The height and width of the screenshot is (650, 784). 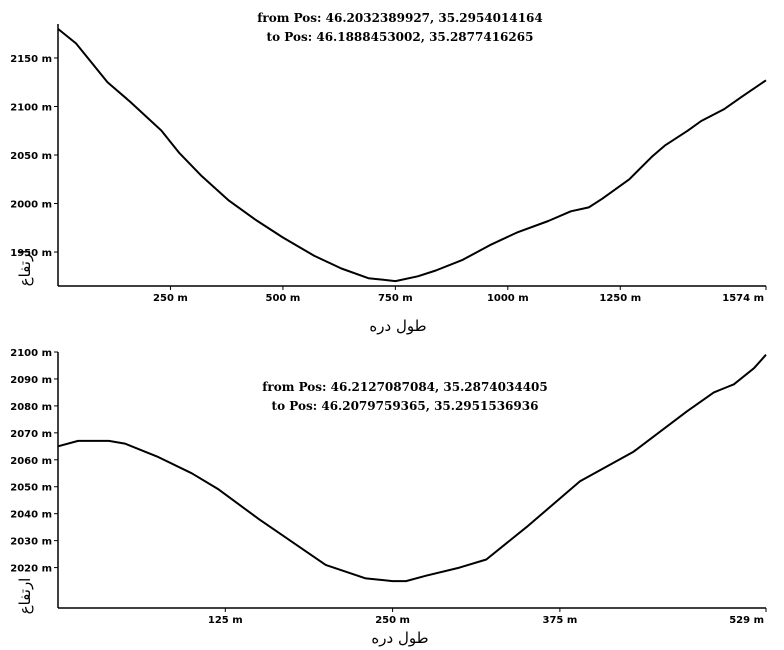 I want to click on chart-2-to-position: to Pos: 46.2079759365, 35.2951536936, so click(x=405, y=406).